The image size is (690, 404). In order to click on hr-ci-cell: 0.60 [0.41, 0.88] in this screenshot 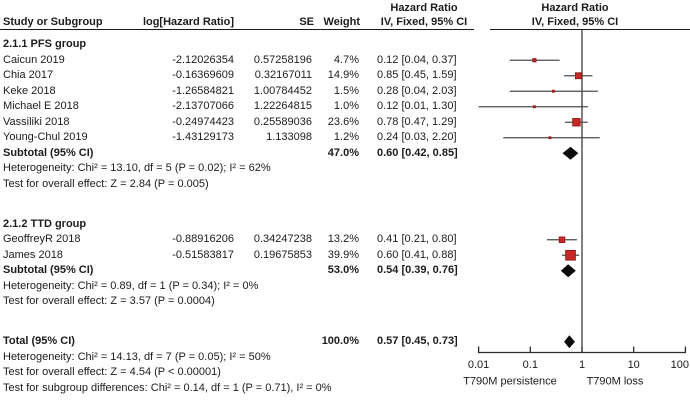, I will do `click(417, 254)`.